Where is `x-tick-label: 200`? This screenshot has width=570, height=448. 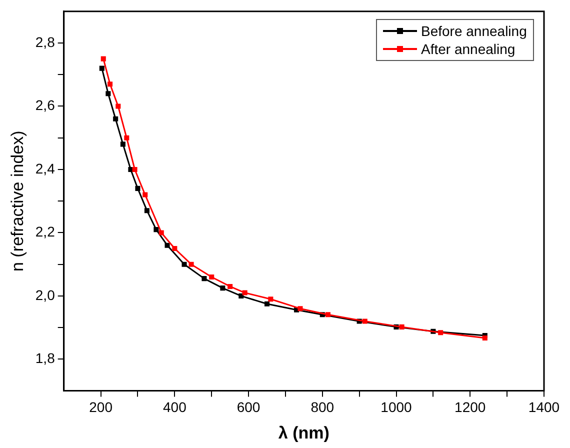 x-tick-label: 200 is located at coordinates (101, 407).